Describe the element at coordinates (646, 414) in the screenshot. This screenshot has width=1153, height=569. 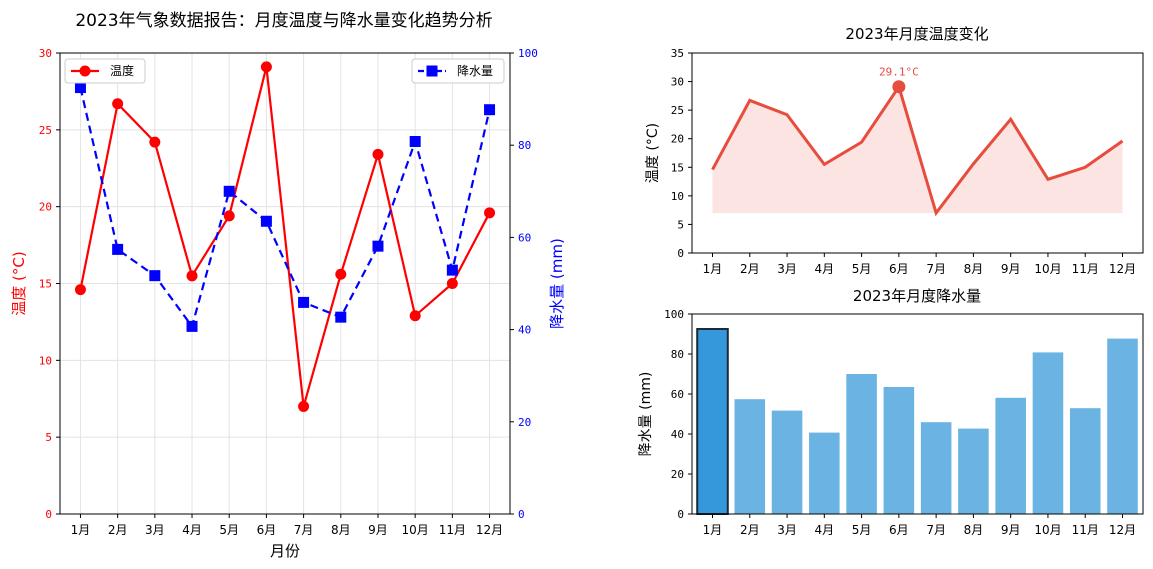
I see `y-axis-label: 降水量 (mm)` at that location.